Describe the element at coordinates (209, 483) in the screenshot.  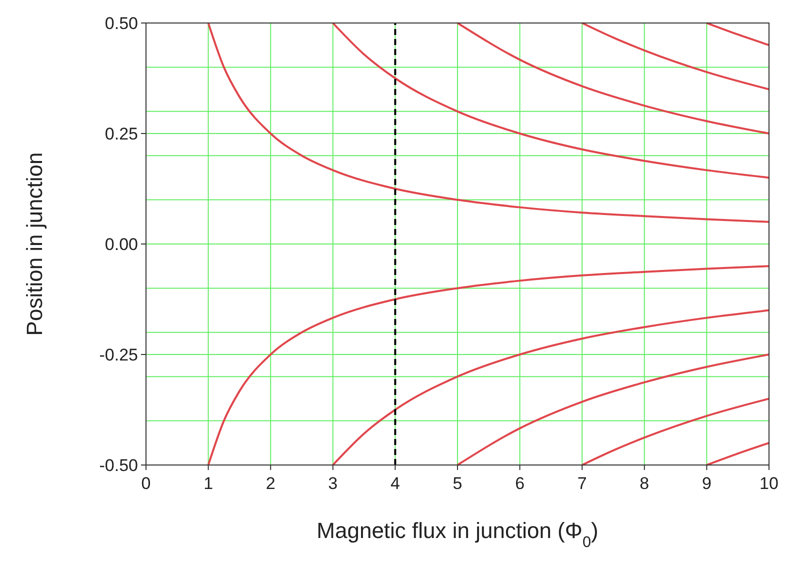
I see `x-tick-label: 1` at that location.